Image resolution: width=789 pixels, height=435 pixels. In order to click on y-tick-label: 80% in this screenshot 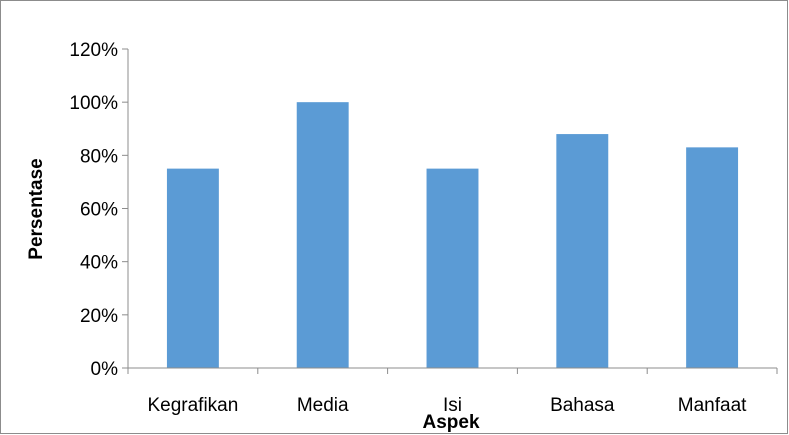, I will do `click(99, 156)`.